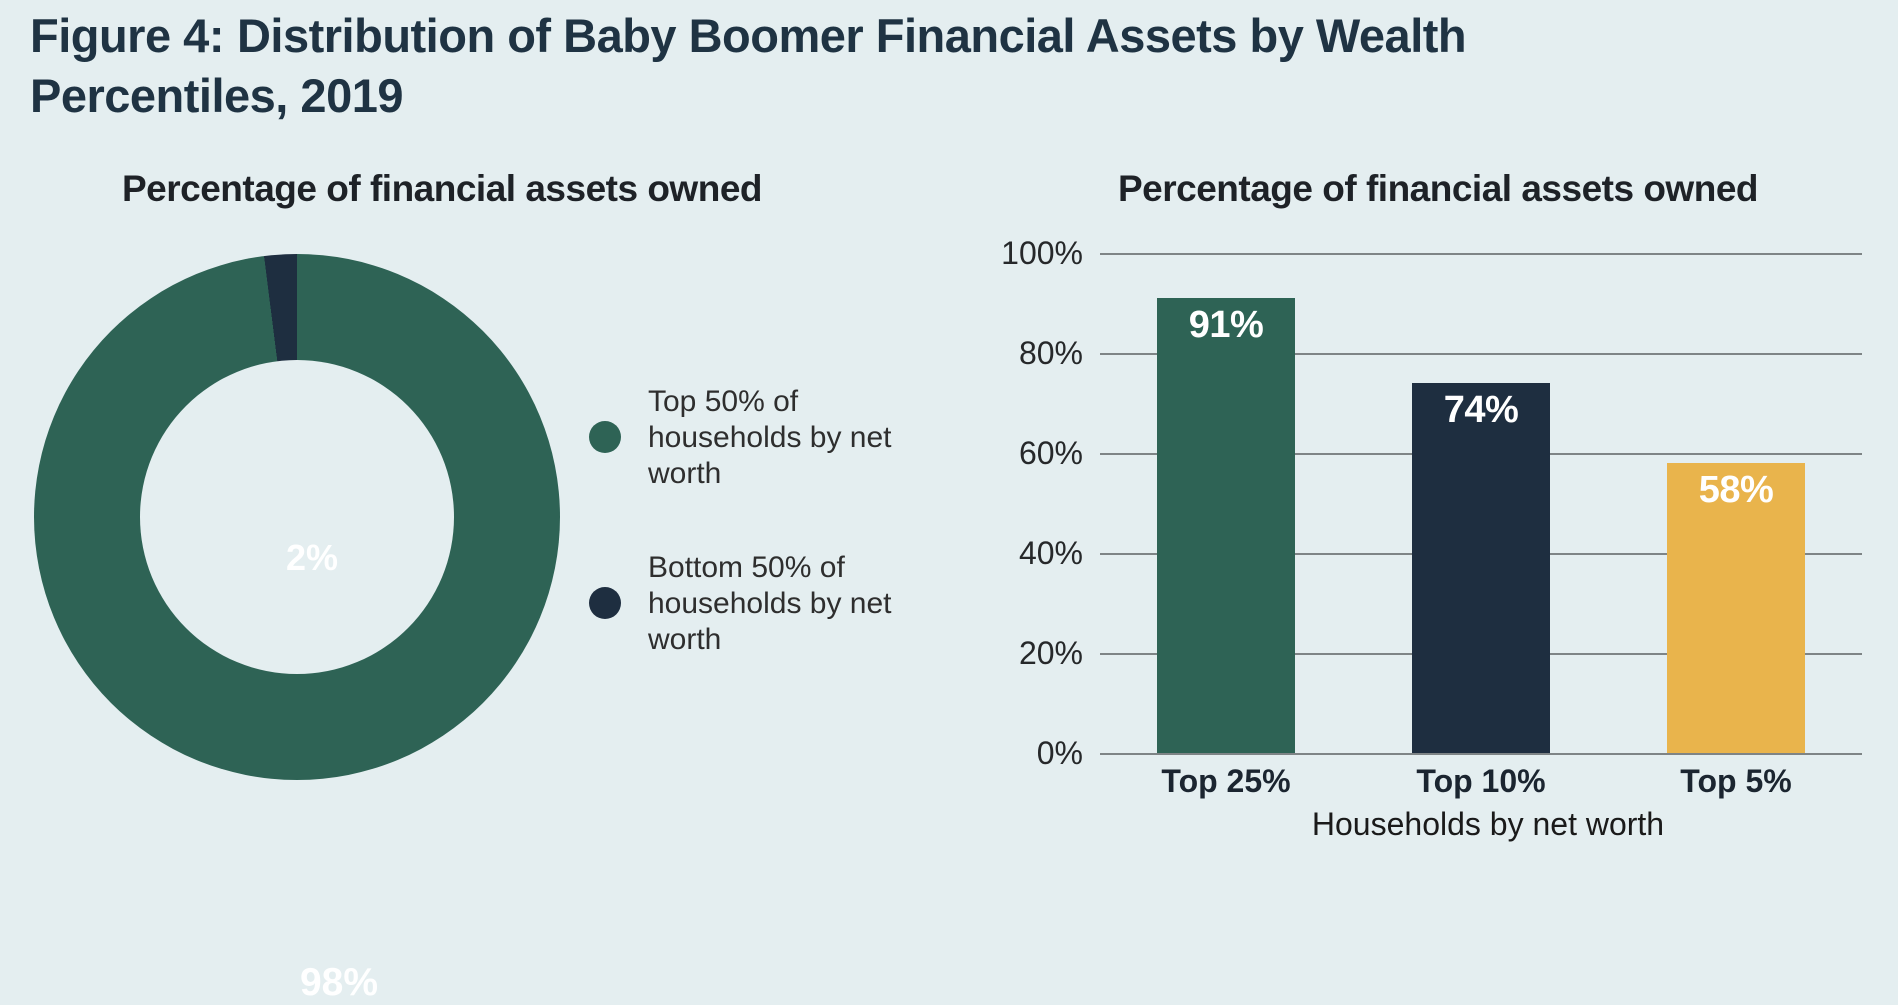  Describe the element at coordinates (442, 188) in the screenshot. I see `donut-chart-title: Percentage of financial assets owned` at that location.